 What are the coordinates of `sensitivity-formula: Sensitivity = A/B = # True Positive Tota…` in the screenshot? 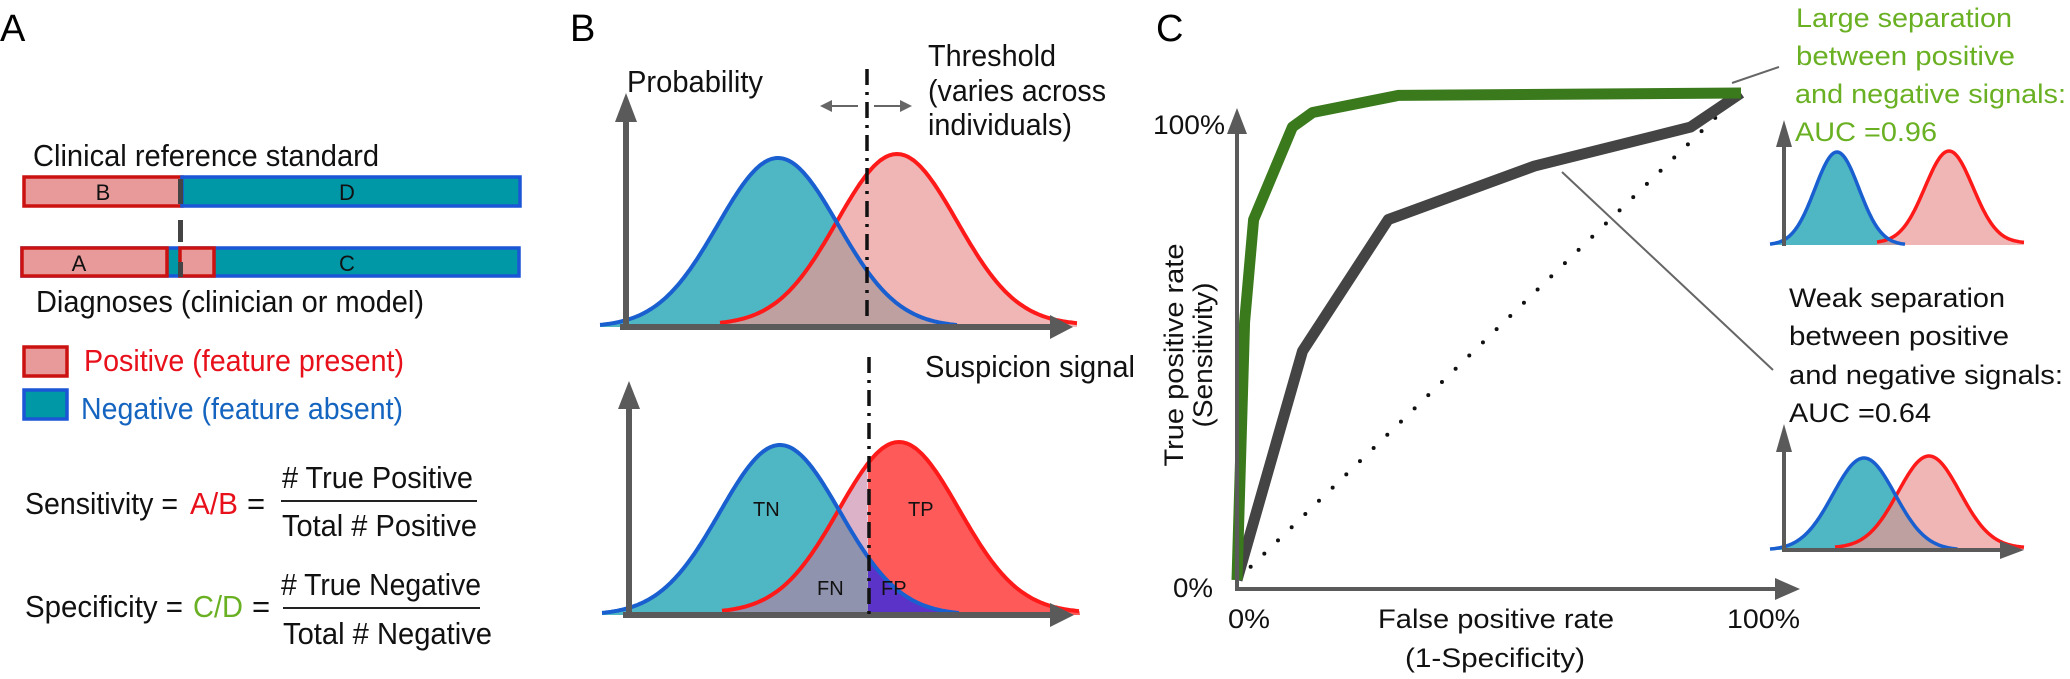 It's located at (251, 501).